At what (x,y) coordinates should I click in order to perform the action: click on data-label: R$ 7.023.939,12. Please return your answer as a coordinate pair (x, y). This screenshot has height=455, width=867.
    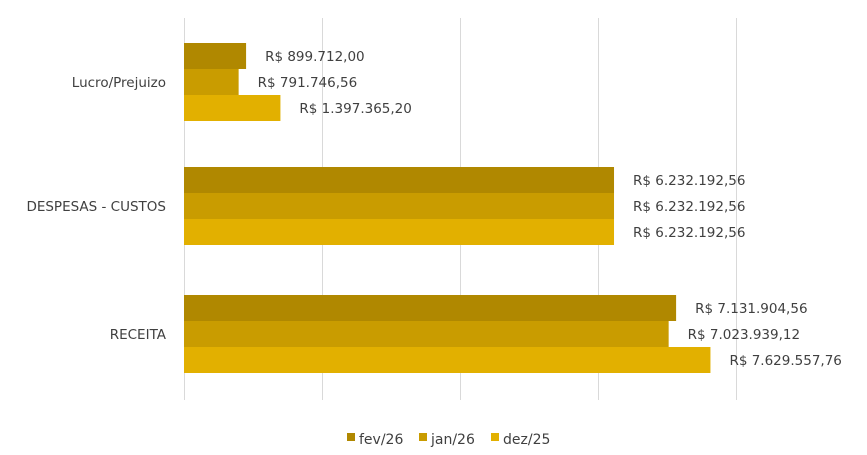
    Looking at the image, I should click on (744, 335).